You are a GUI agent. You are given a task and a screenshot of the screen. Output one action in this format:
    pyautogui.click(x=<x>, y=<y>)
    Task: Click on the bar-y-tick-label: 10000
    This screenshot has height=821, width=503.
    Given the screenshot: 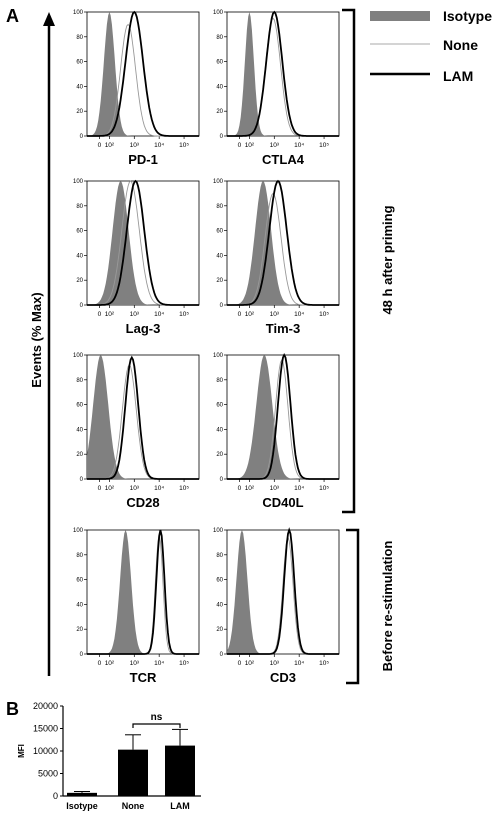 What is the action you would take?
    pyautogui.click(x=45, y=751)
    